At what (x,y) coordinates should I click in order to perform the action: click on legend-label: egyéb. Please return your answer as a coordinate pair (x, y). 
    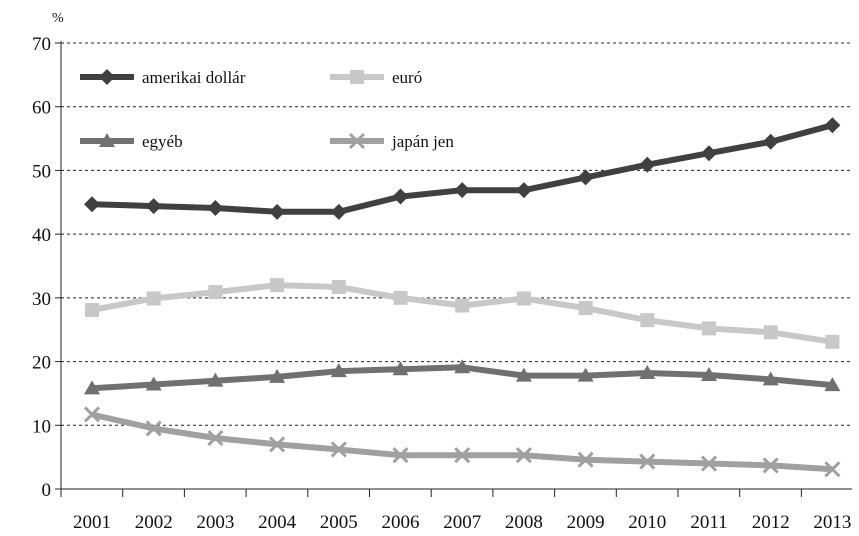
    Looking at the image, I should click on (162, 141).